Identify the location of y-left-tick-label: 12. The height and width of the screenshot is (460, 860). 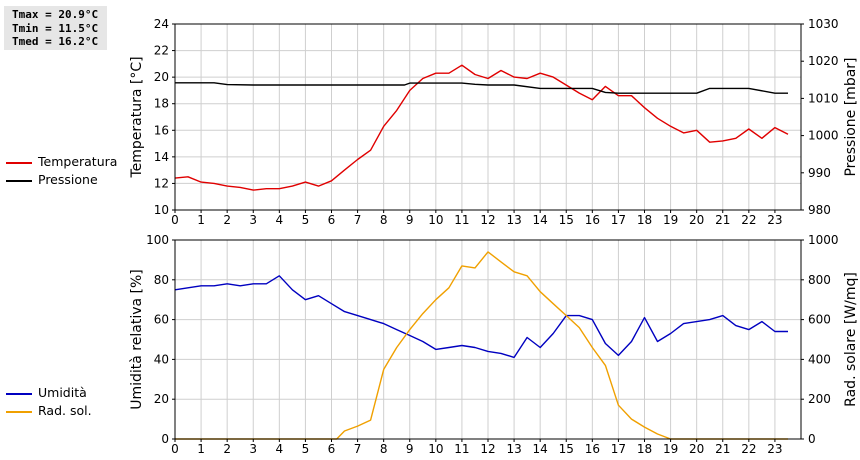
(161, 183).